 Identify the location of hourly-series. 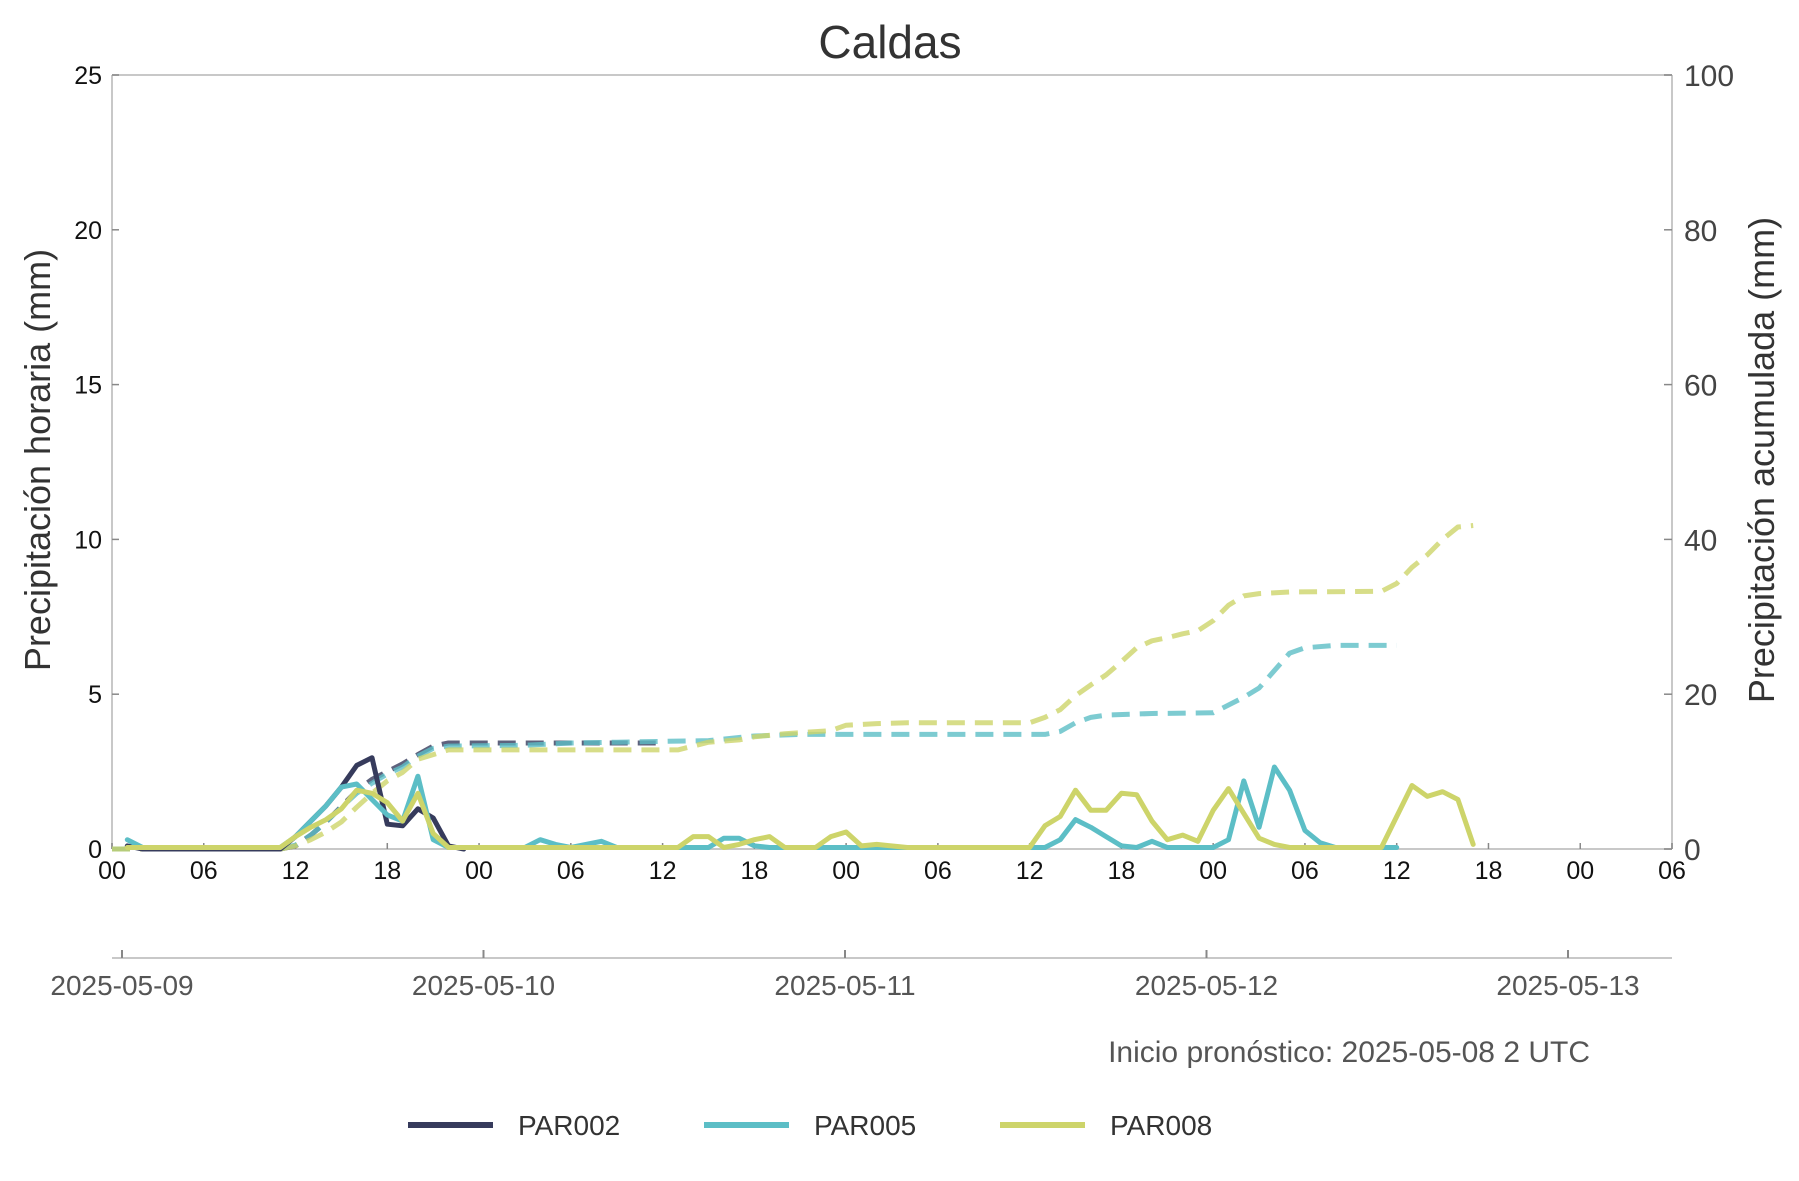
(800, 803).